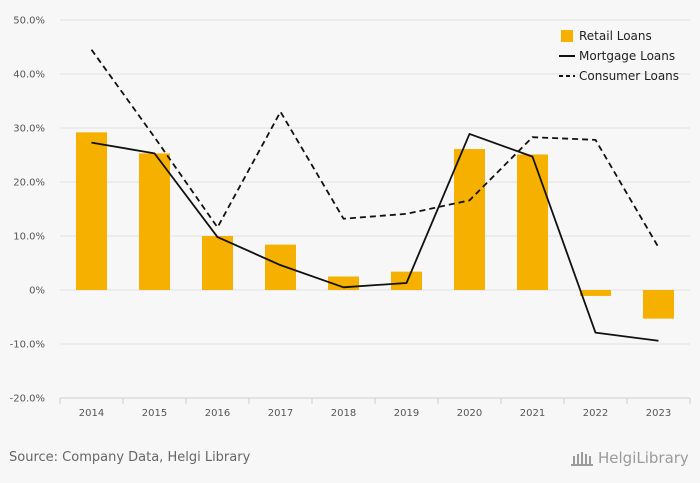  Describe the element at coordinates (582, 459) in the screenshot. I see `library-building-icon` at that location.